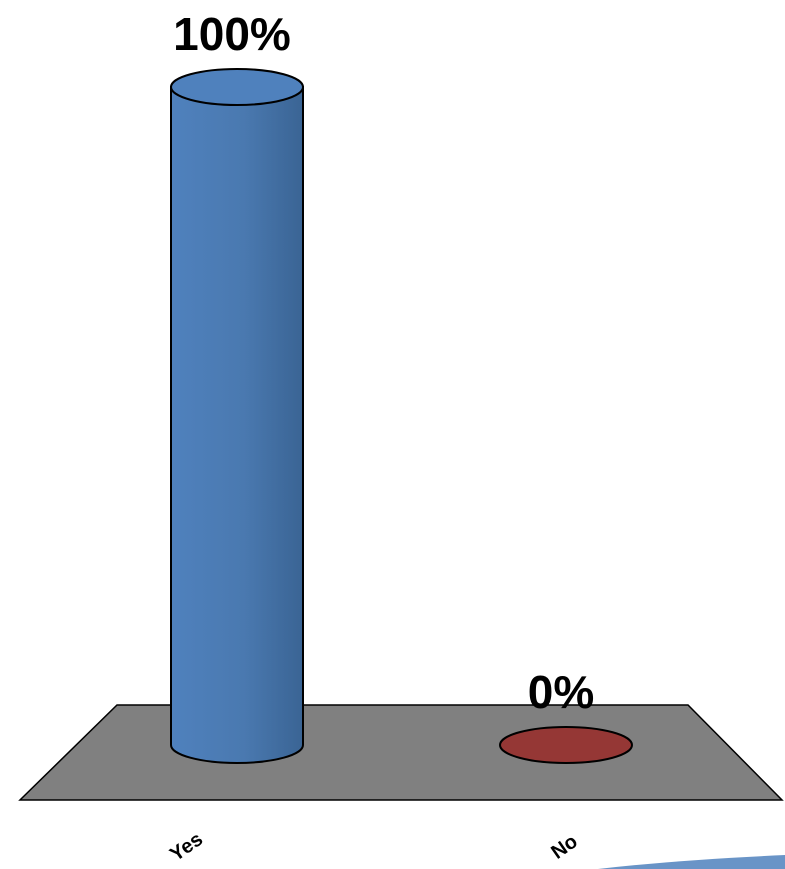 The width and height of the screenshot is (785, 869). I want to click on chart-floor, so click(401, 752).